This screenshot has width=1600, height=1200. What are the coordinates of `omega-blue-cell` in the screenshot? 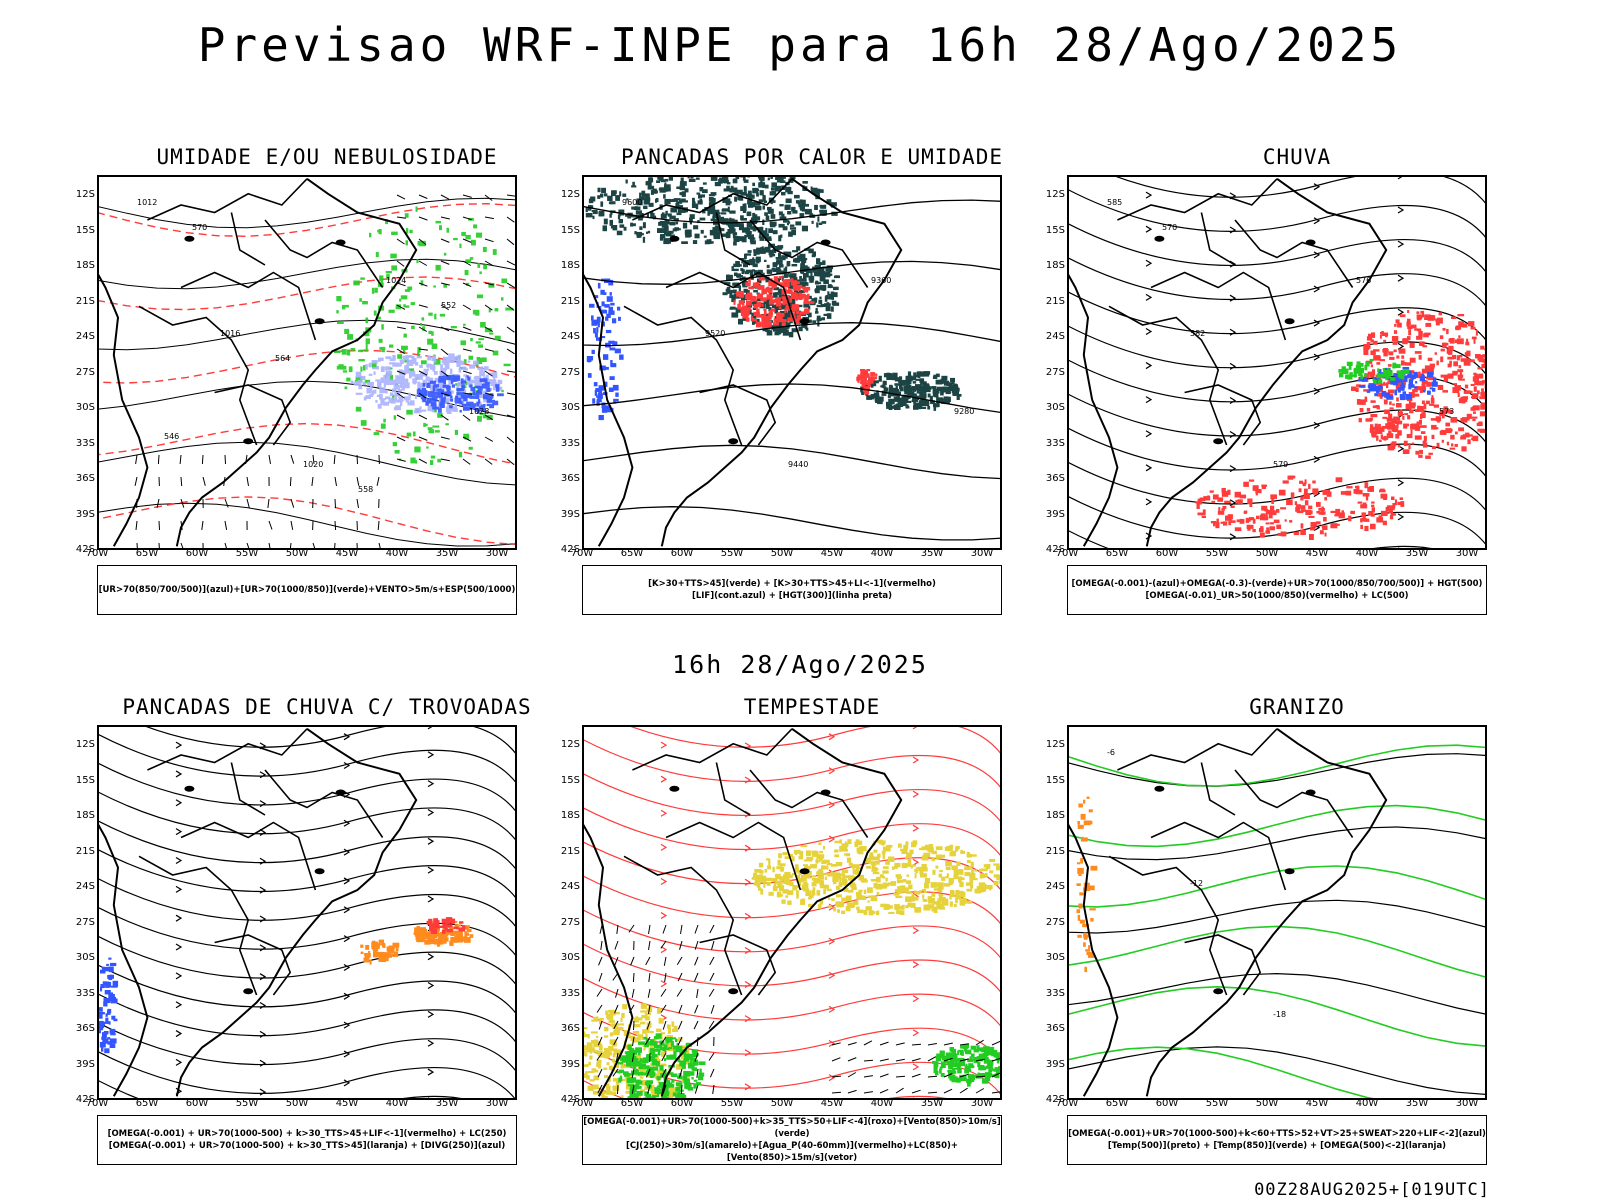 It's located at (1390, 397).